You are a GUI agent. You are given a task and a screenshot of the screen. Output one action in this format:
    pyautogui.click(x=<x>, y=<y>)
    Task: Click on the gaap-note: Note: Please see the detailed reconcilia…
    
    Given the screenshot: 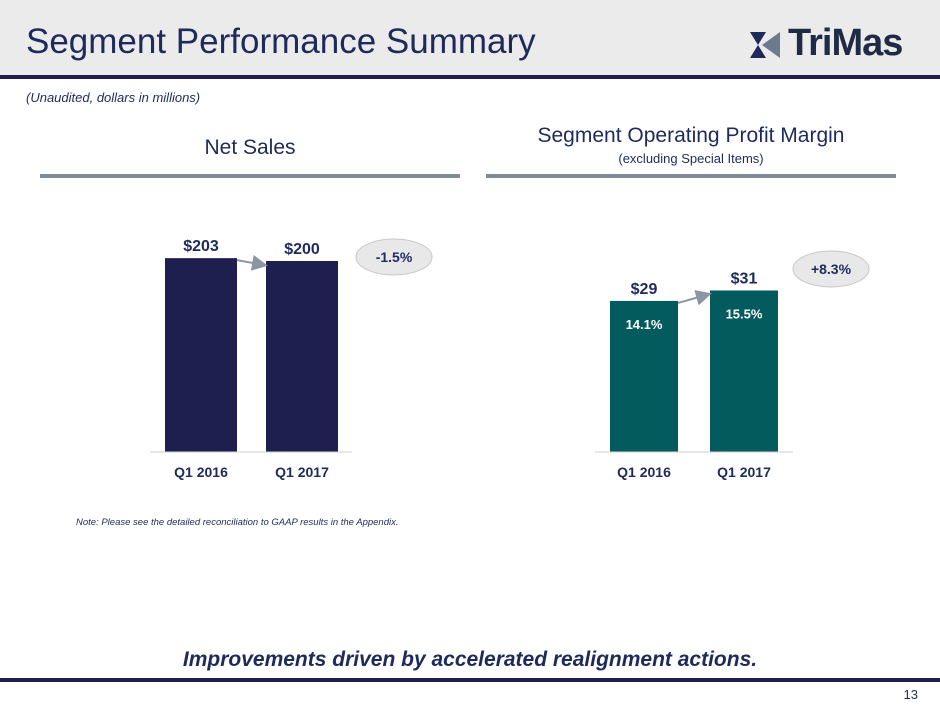 What is the action you would take?
    pyautogui.click(x=237, y=522)
    